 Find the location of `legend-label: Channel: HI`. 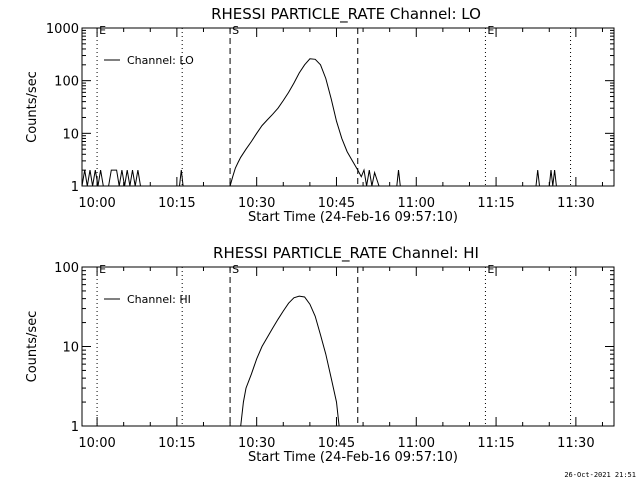

legend-label: Channel: HI is located at coordinates (159, 299).